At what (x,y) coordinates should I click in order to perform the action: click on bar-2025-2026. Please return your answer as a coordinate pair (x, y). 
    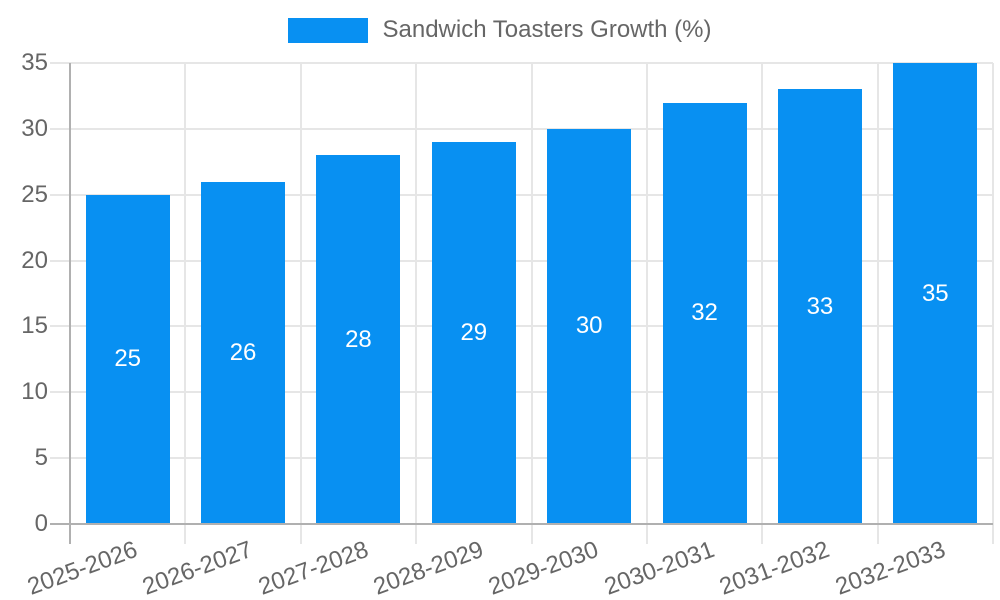
    Looking at the image, I should click on (127, 359).